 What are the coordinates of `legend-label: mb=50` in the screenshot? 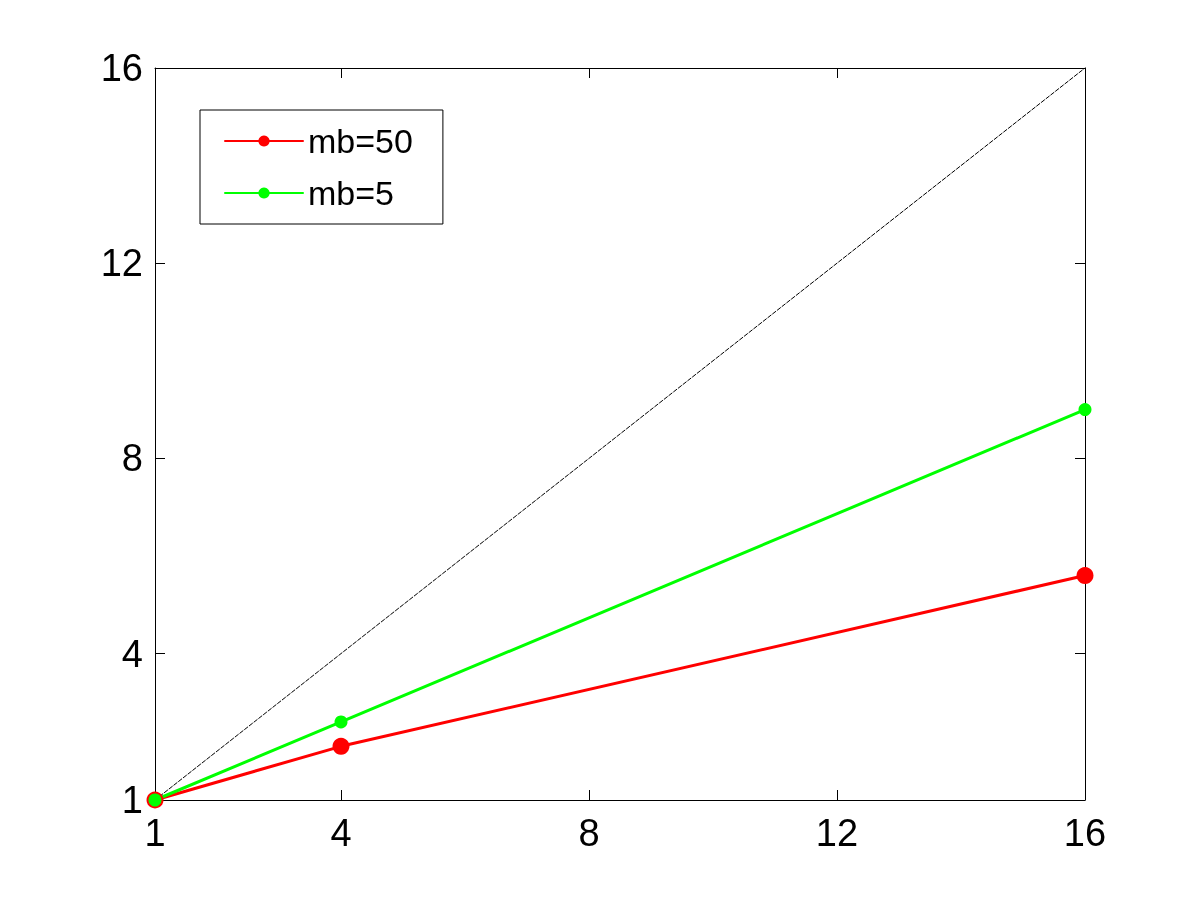 It's located at (360, 141).